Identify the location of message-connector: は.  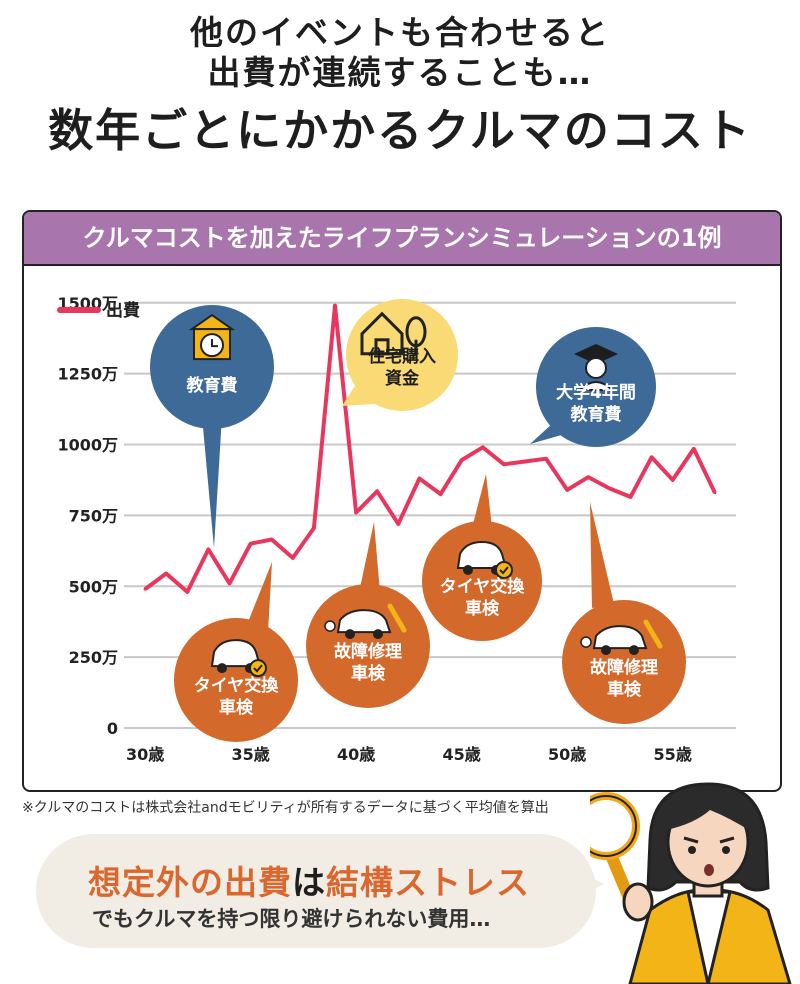
(309, 882).